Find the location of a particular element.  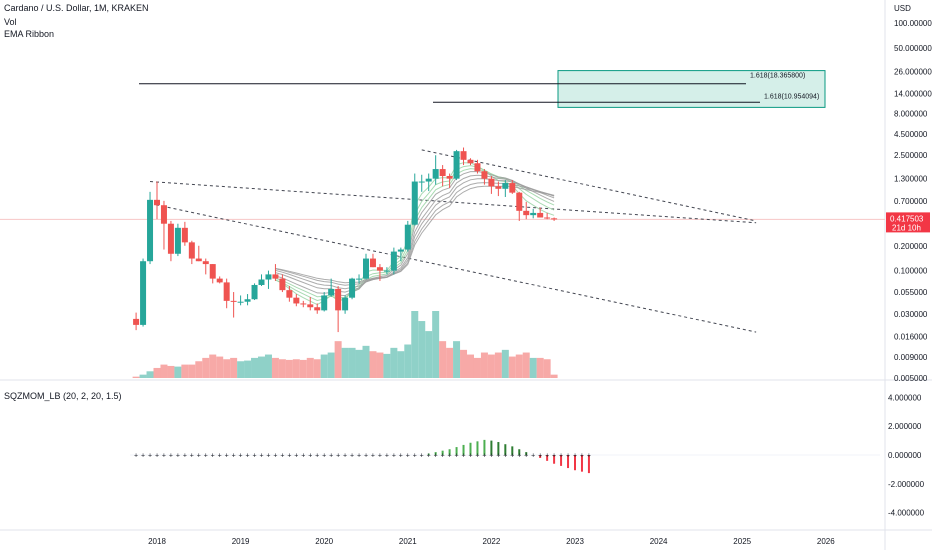

currency-label: USD is located at coordinates (902, 8).